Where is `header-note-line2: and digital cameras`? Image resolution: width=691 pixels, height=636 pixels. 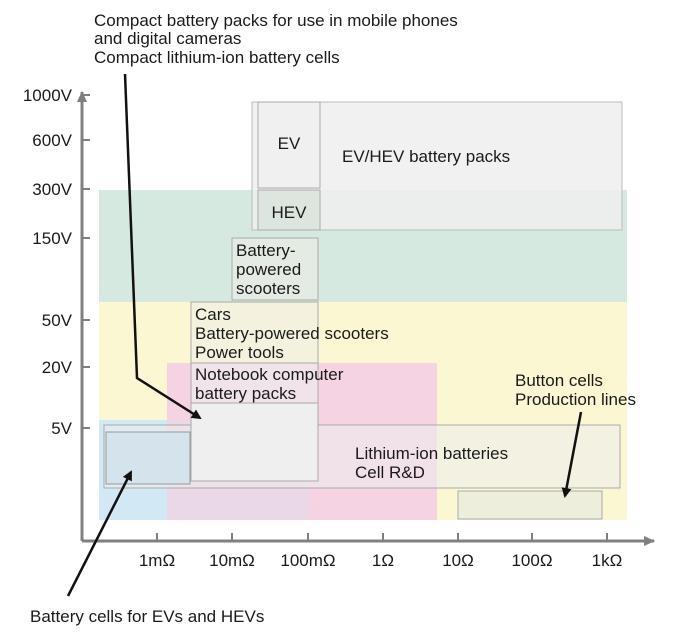 header-note-line2: and digital cameras is located at coordinates (167, 38).